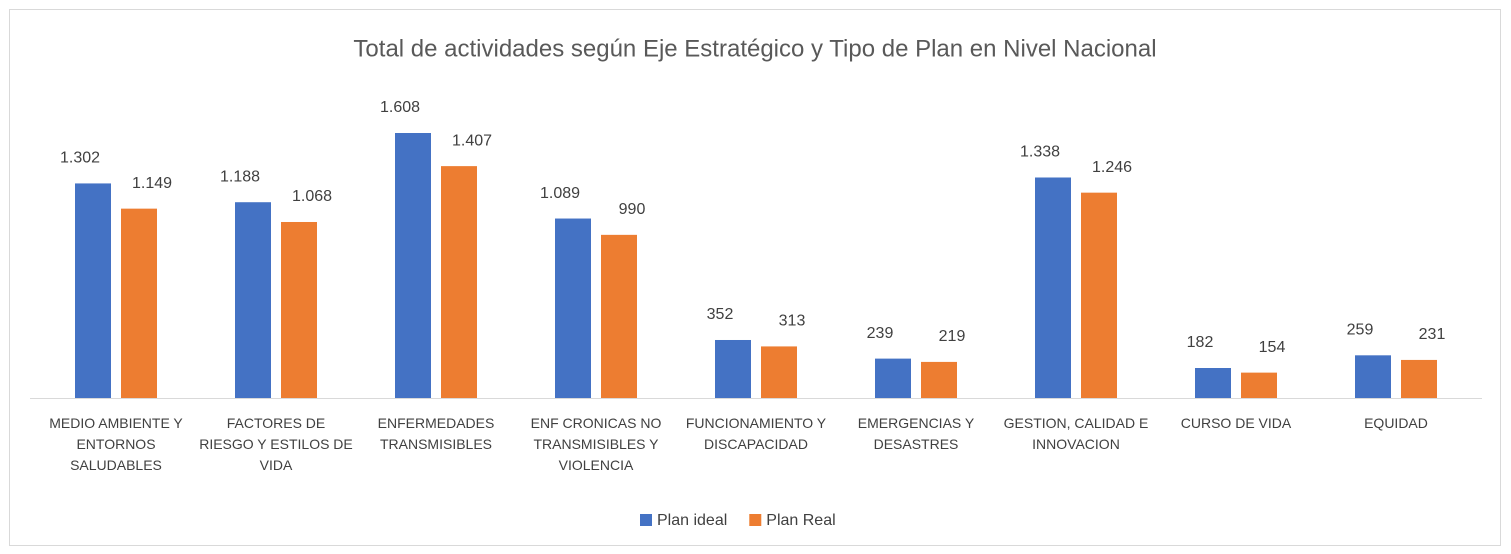 The width and height of the screenshot is (1511, 554). I want to click on legend-label: Plan ideal, so click(692, 520).